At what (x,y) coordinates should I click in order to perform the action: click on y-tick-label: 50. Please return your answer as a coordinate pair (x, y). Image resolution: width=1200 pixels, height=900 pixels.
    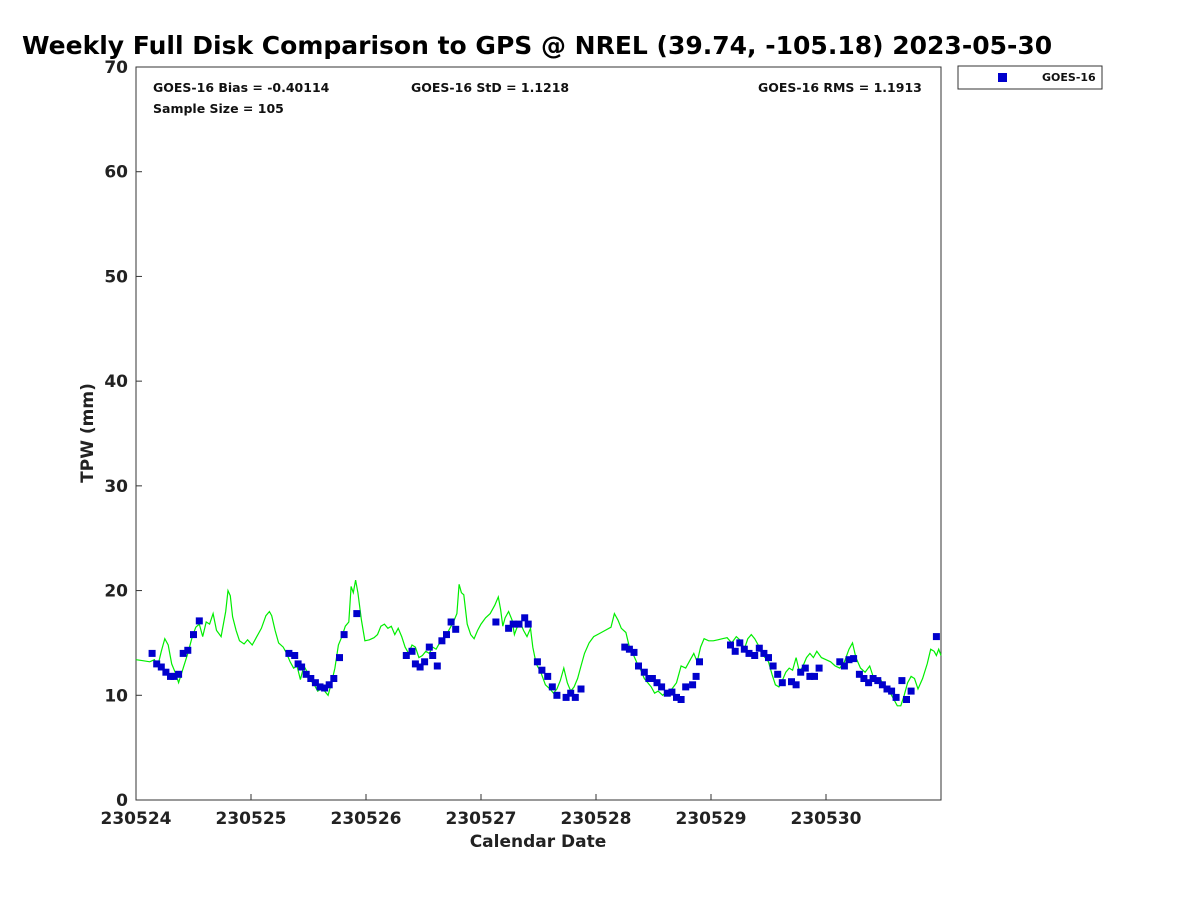
    Looking at the image, I should click on (116, 277).